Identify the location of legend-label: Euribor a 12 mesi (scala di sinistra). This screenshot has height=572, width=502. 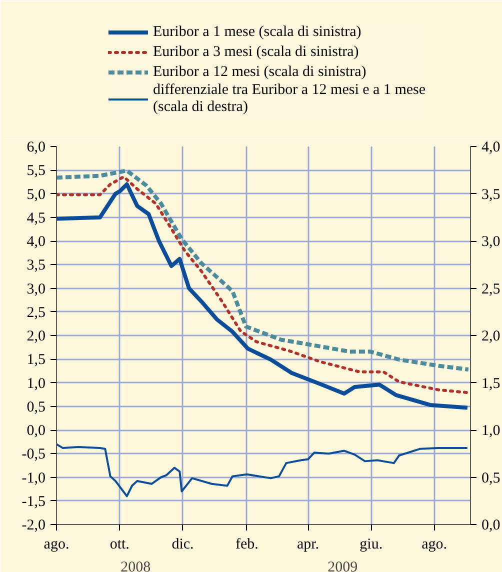
(259, 72).